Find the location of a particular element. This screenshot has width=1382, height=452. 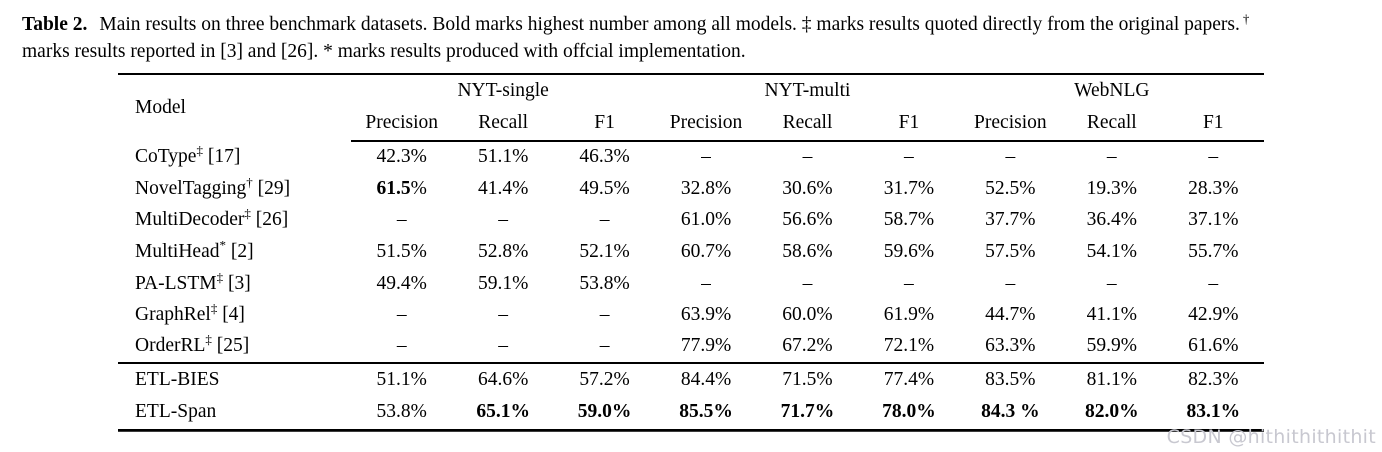

value-cell: 77.4% is located at coordinates (909, 378).